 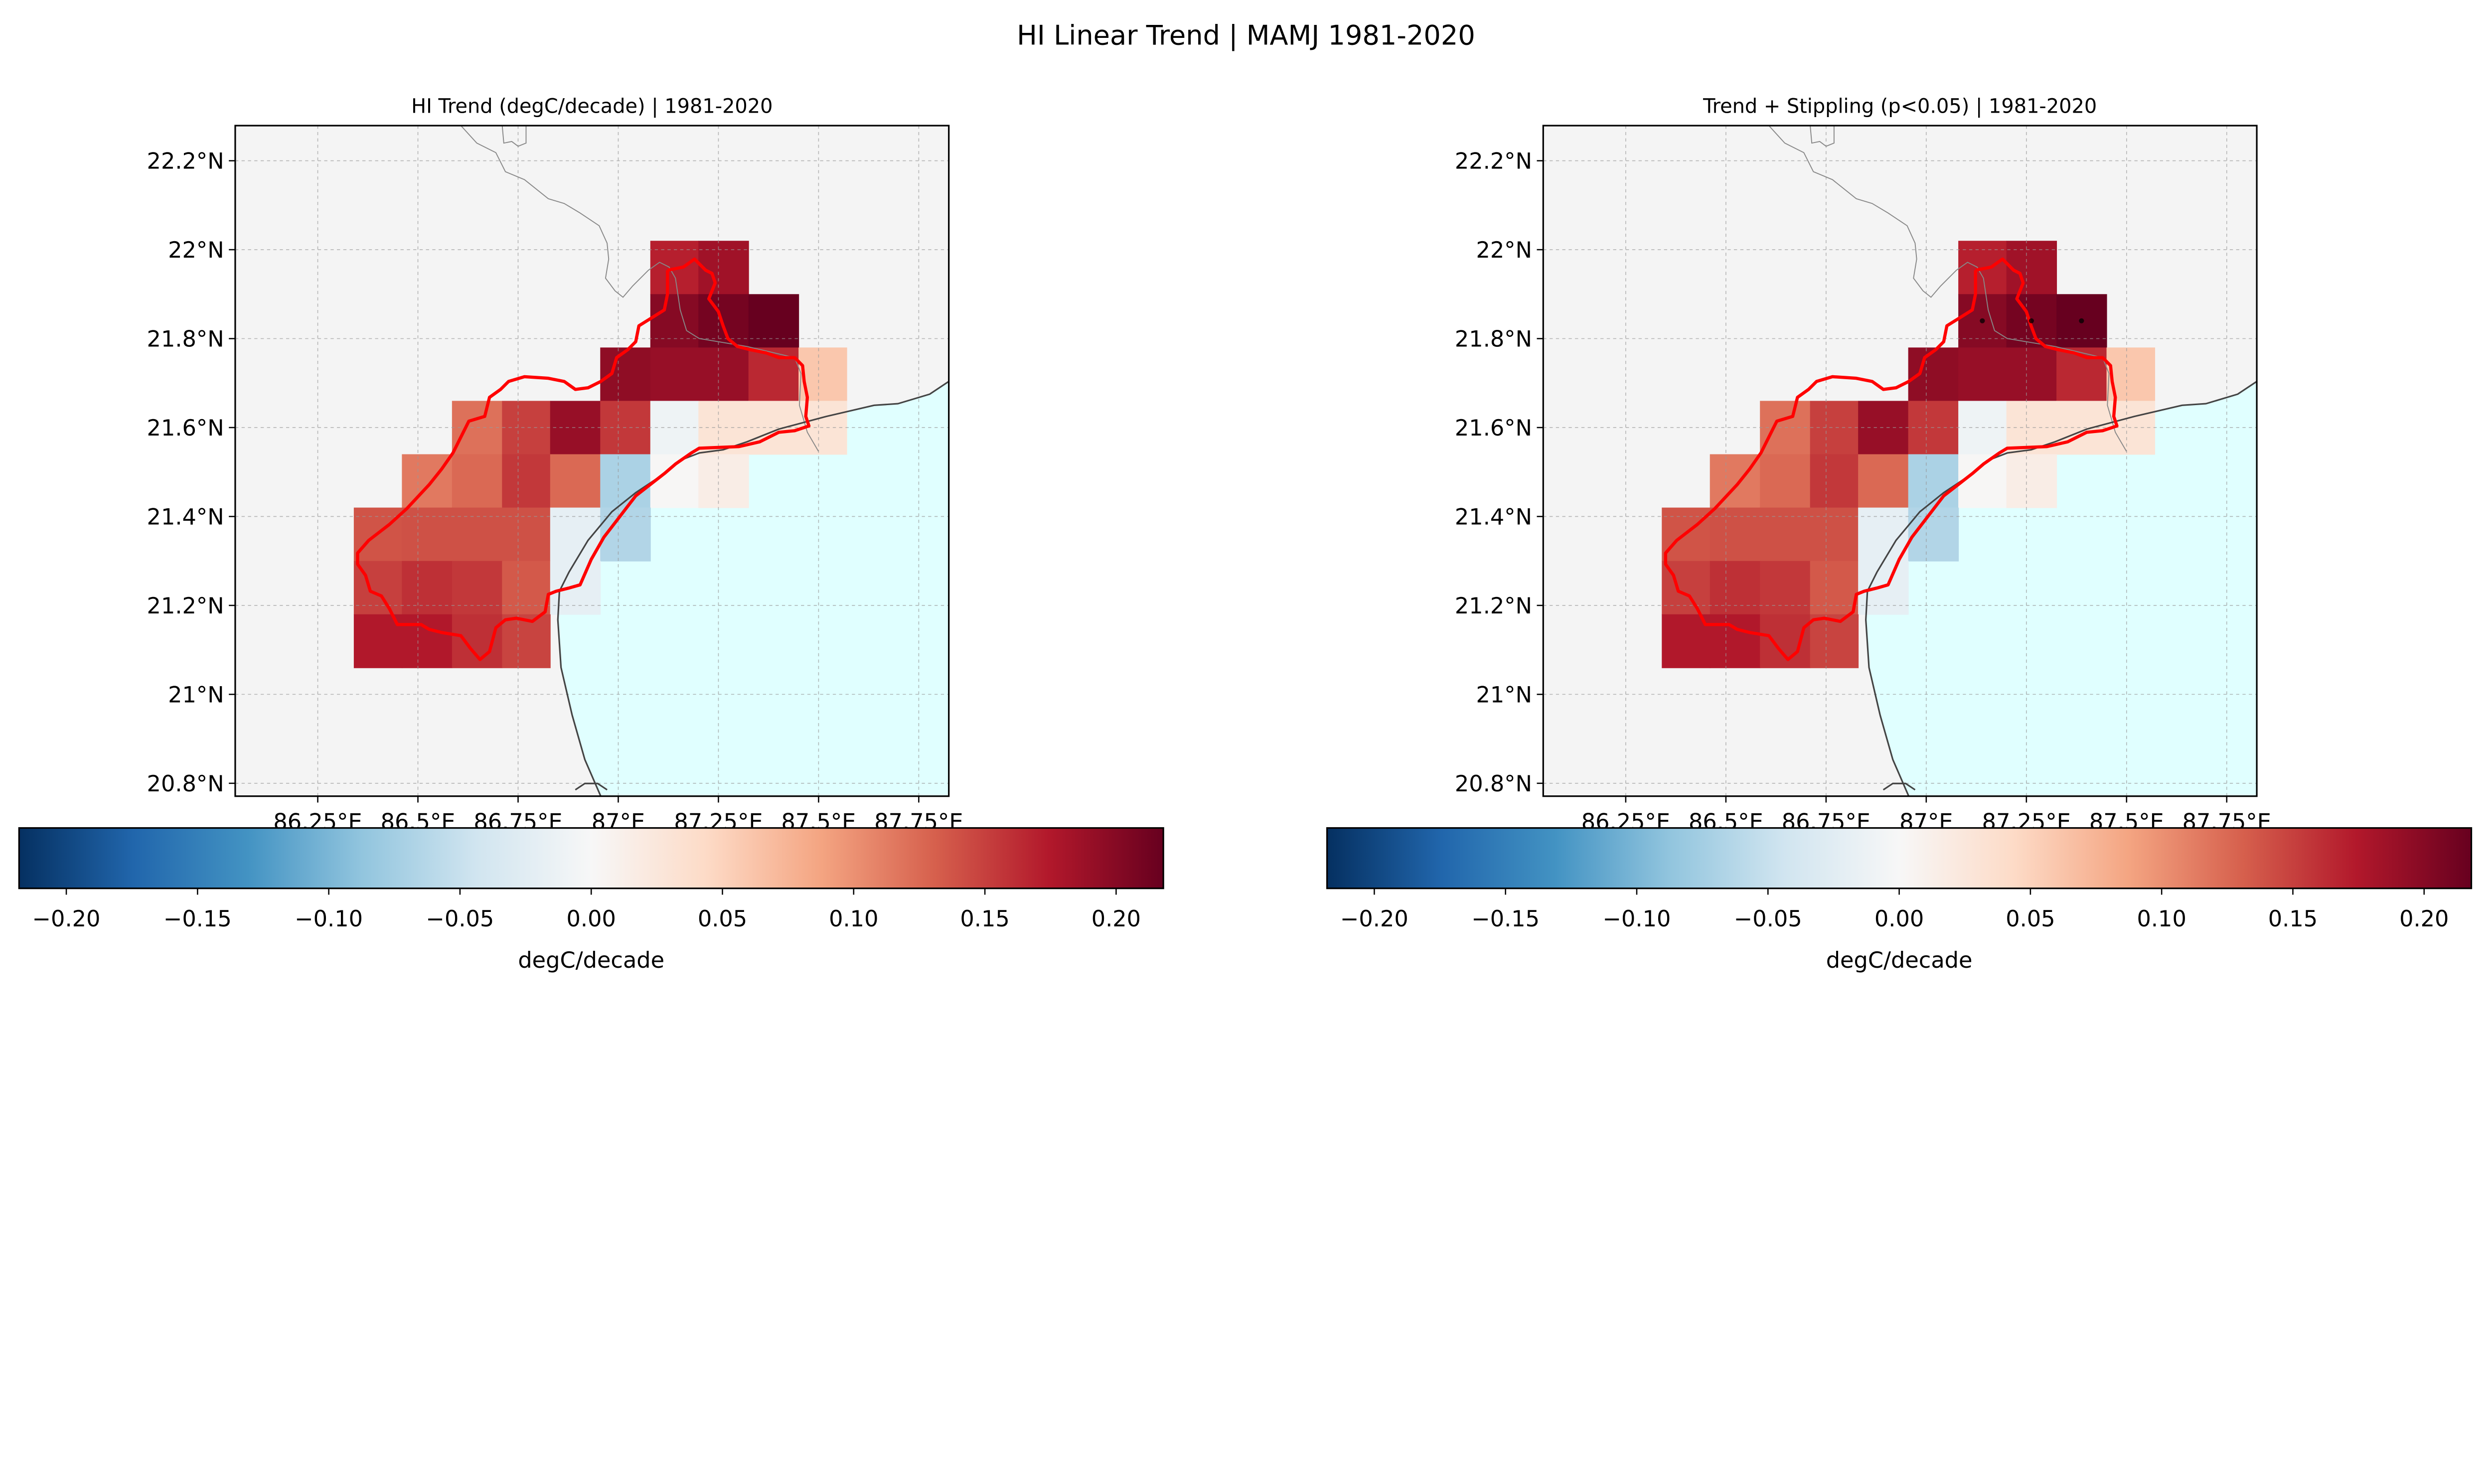 I want to click on panel-title: Trend + Stippling (p<0.05) | 1981-2020, so click(x=1900, y=106).